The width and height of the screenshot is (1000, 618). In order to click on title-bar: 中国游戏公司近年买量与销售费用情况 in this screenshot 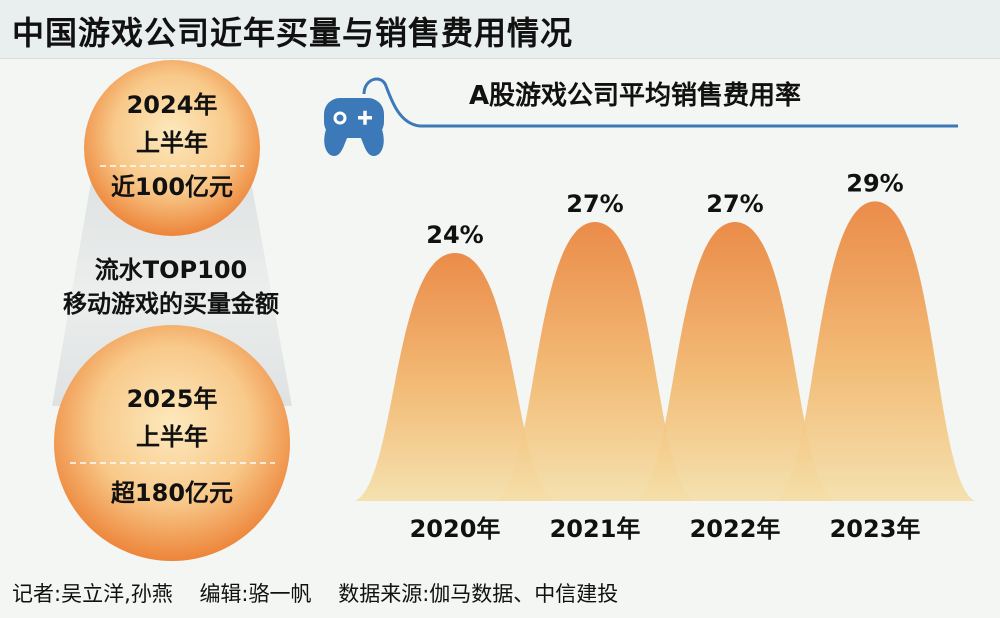, I will do `click(500, 29)`.